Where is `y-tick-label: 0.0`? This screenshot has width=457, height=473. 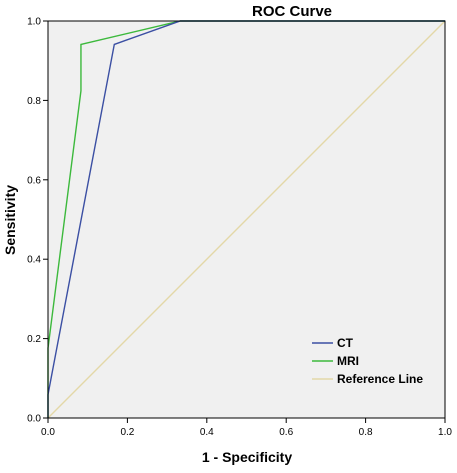 y-tick-label: 0.0 is located at coordinates (34, 419).